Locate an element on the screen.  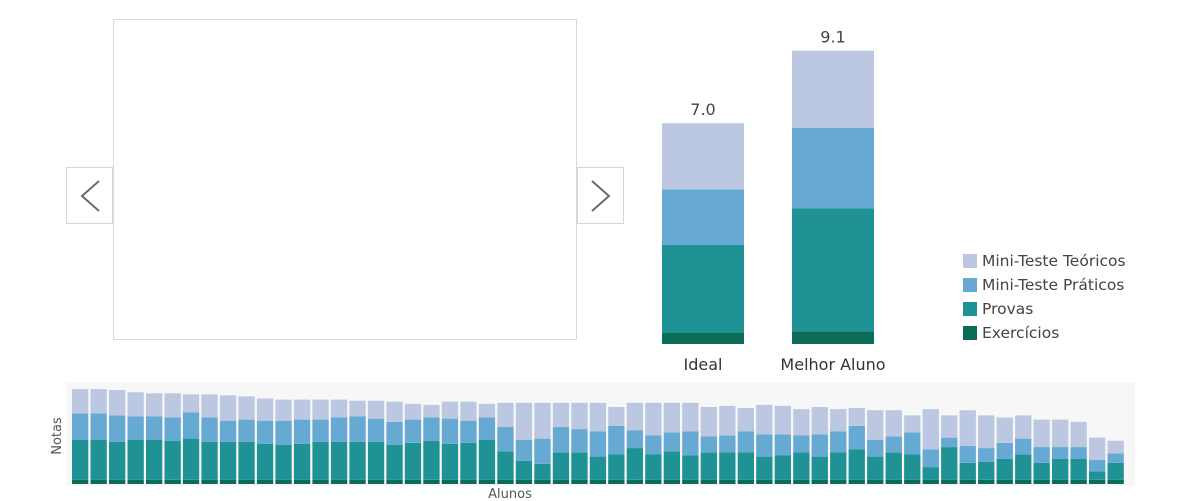
student-41-provas is located at coordinates (819, 468).